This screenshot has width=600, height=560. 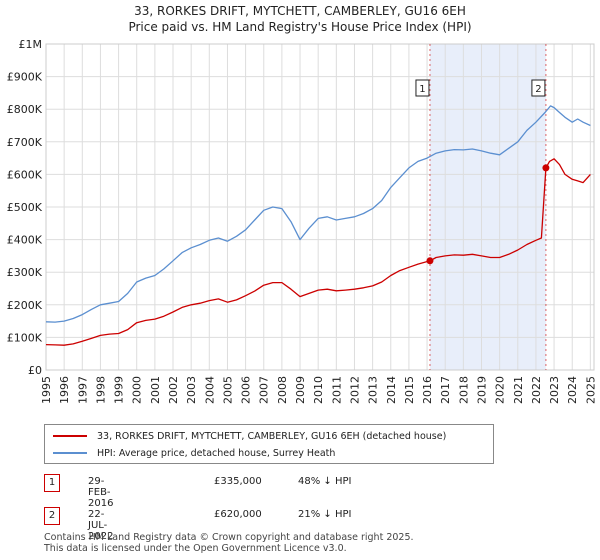 I want to click on x-tick-label: 2016, so click(x=427, y=390).